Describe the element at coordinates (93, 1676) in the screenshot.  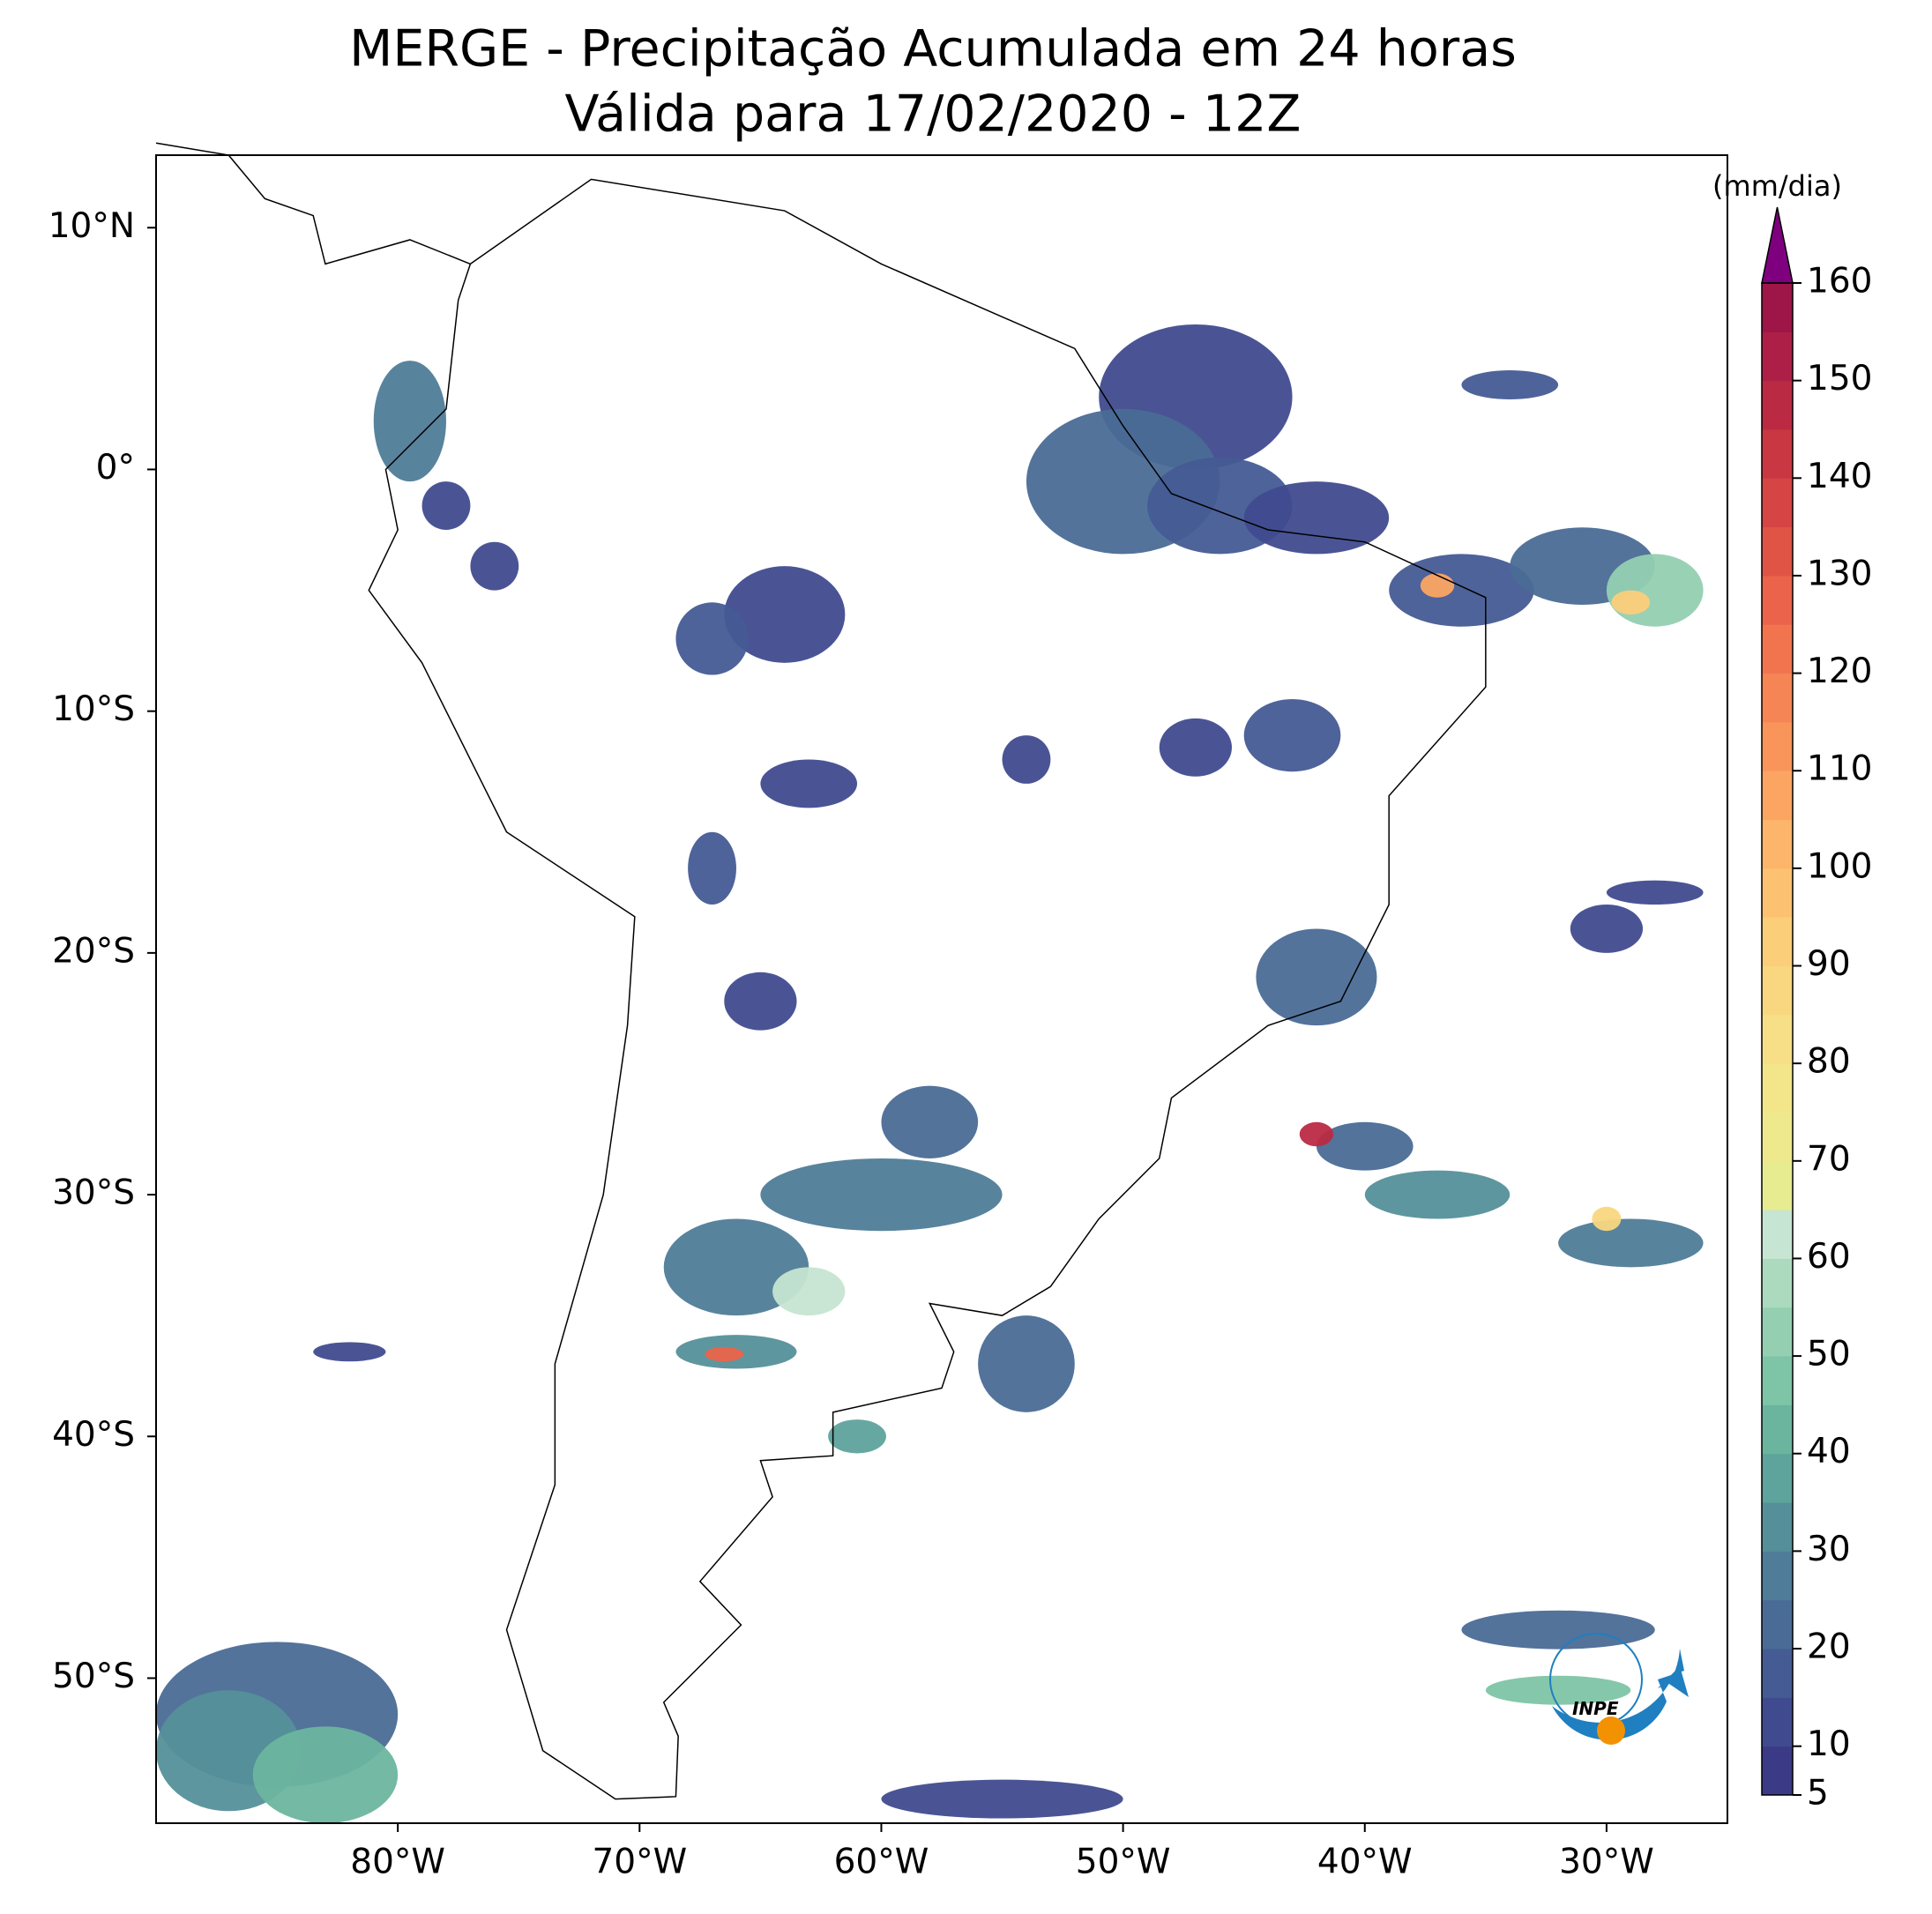
I see `y-tick-label: 50°S` at that location.